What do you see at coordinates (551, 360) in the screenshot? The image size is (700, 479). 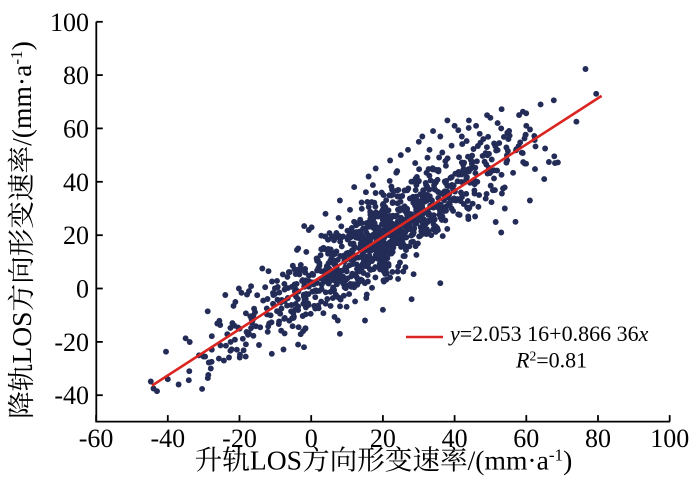 I see `svg-text: R2=0.81` at bounding box center [551, 360].